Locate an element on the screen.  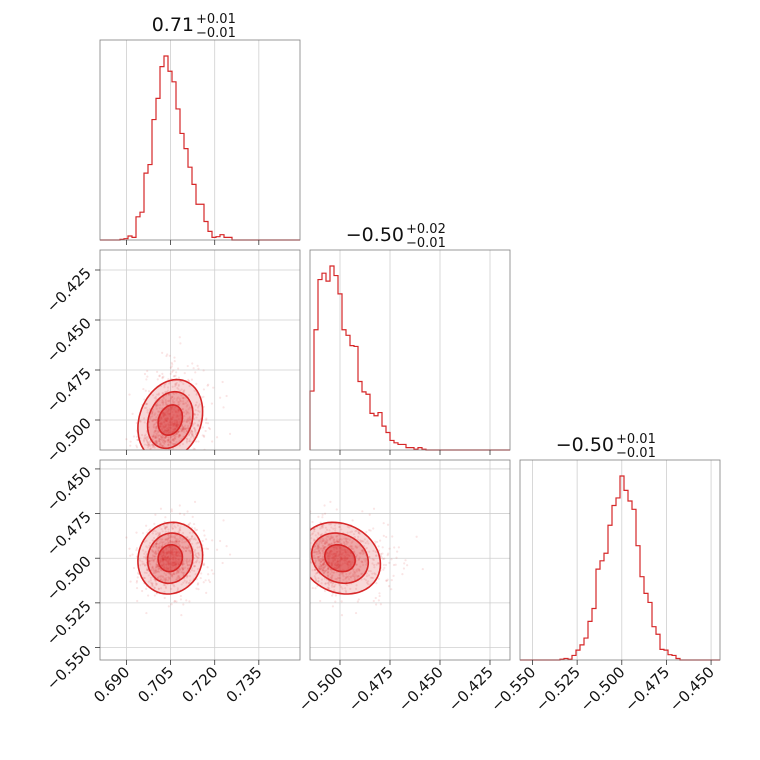
title-plus-0: +0.01 is located at coordinates (216, 19).